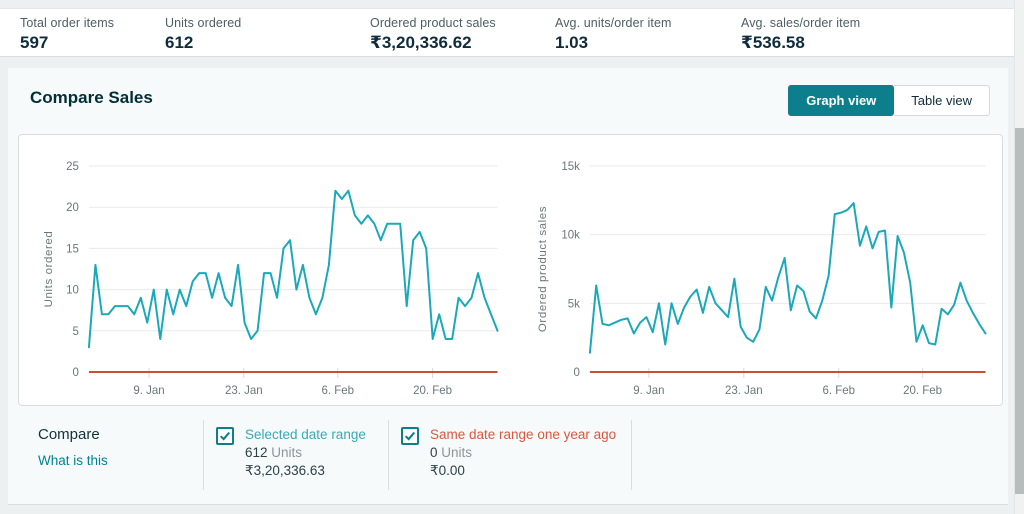  I want to click on stat-value: ₹3,20,336.62, so click(421, 42).